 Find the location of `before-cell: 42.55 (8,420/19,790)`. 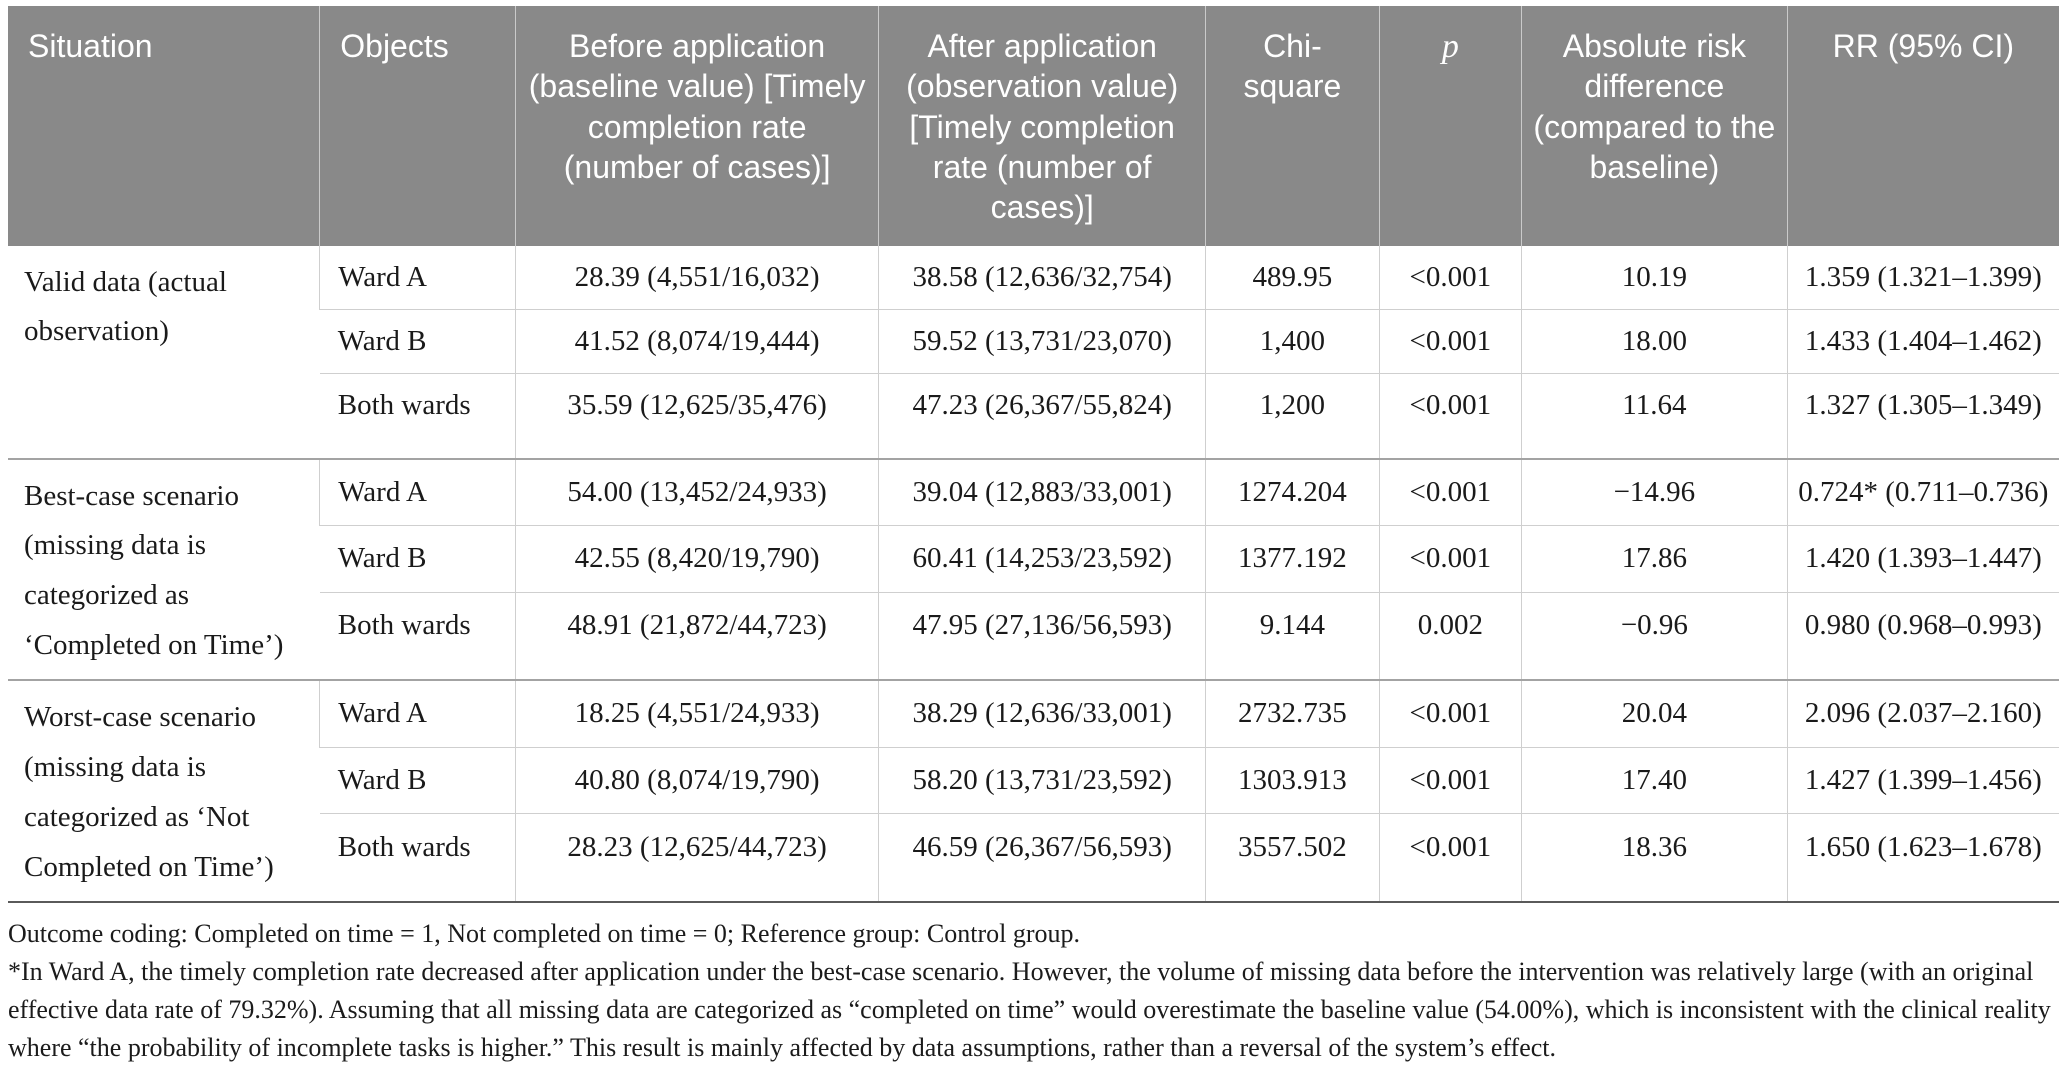

before-cell: 42.55 (8,420/19,790) is located at coordinates (697, 559).